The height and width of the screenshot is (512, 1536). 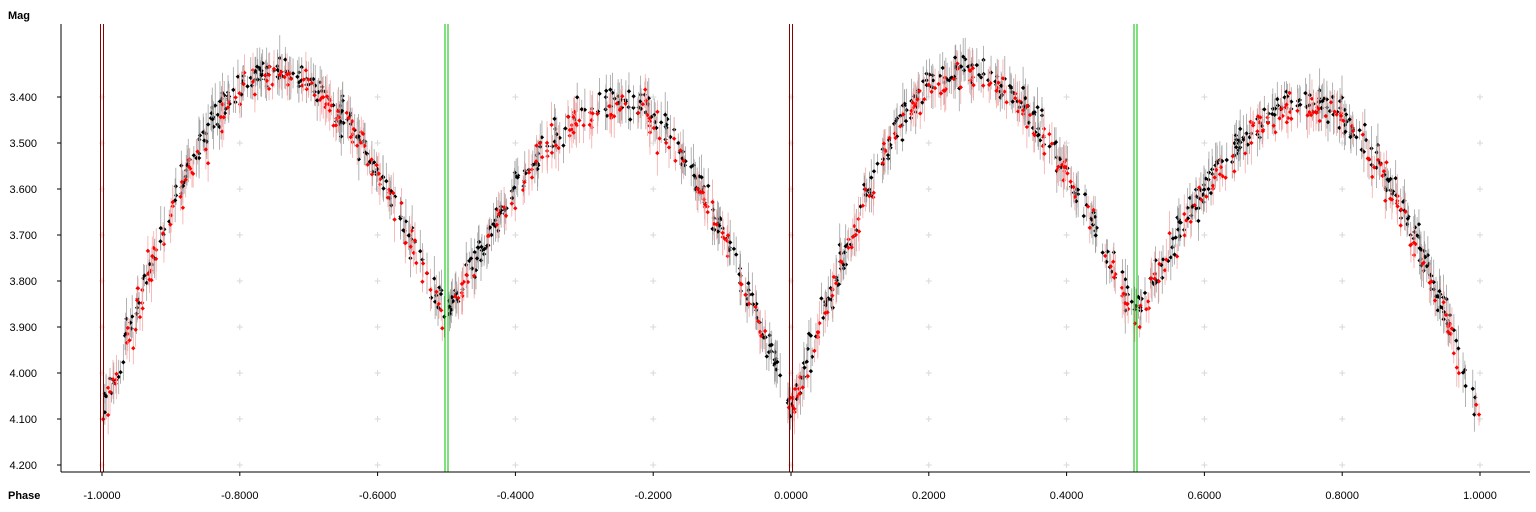 I want to click on y-tick-label: 3.800, so click(x=23, y=282).